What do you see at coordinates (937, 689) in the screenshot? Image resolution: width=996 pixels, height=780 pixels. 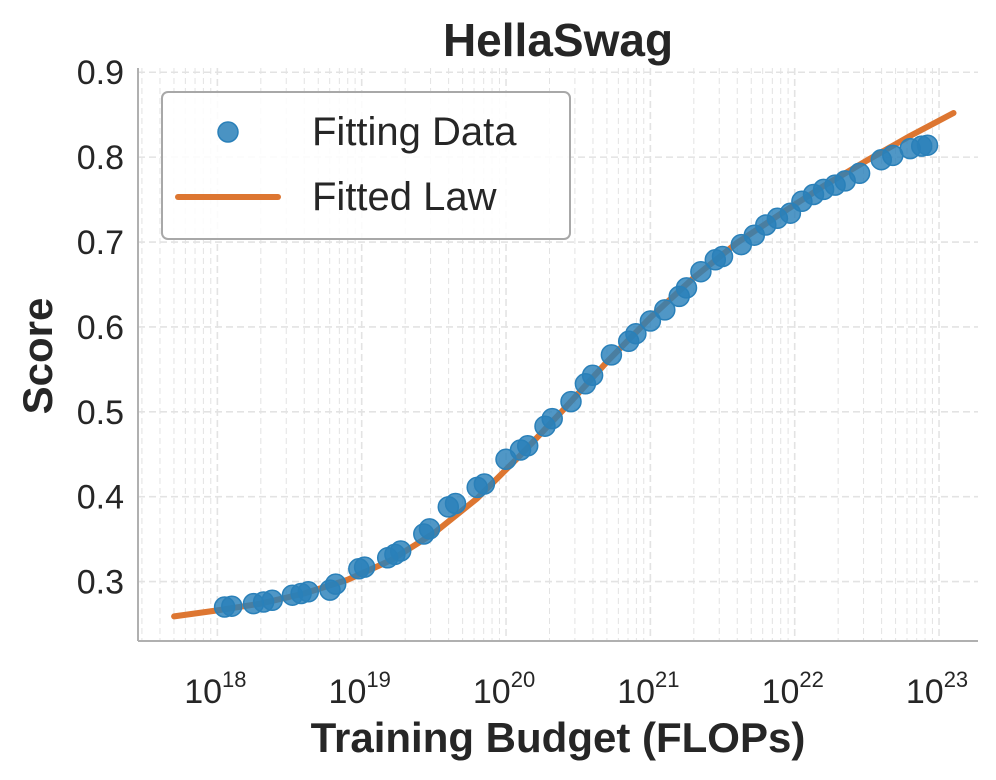 I see `x-tick-label: 1023` at bounding box center [937, 689].